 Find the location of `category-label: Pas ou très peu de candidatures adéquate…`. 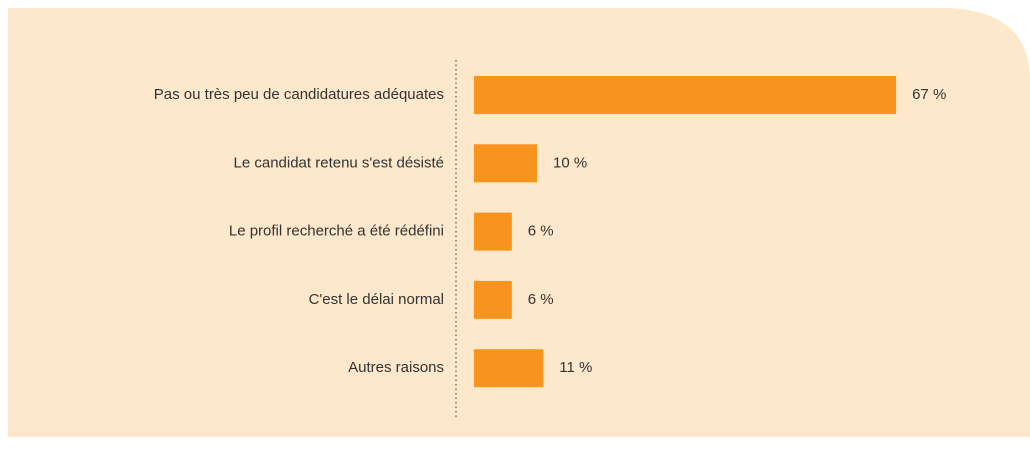

category-label: Pas ou très peu de candidatures adéquate… is located at coordinates (299, 94).